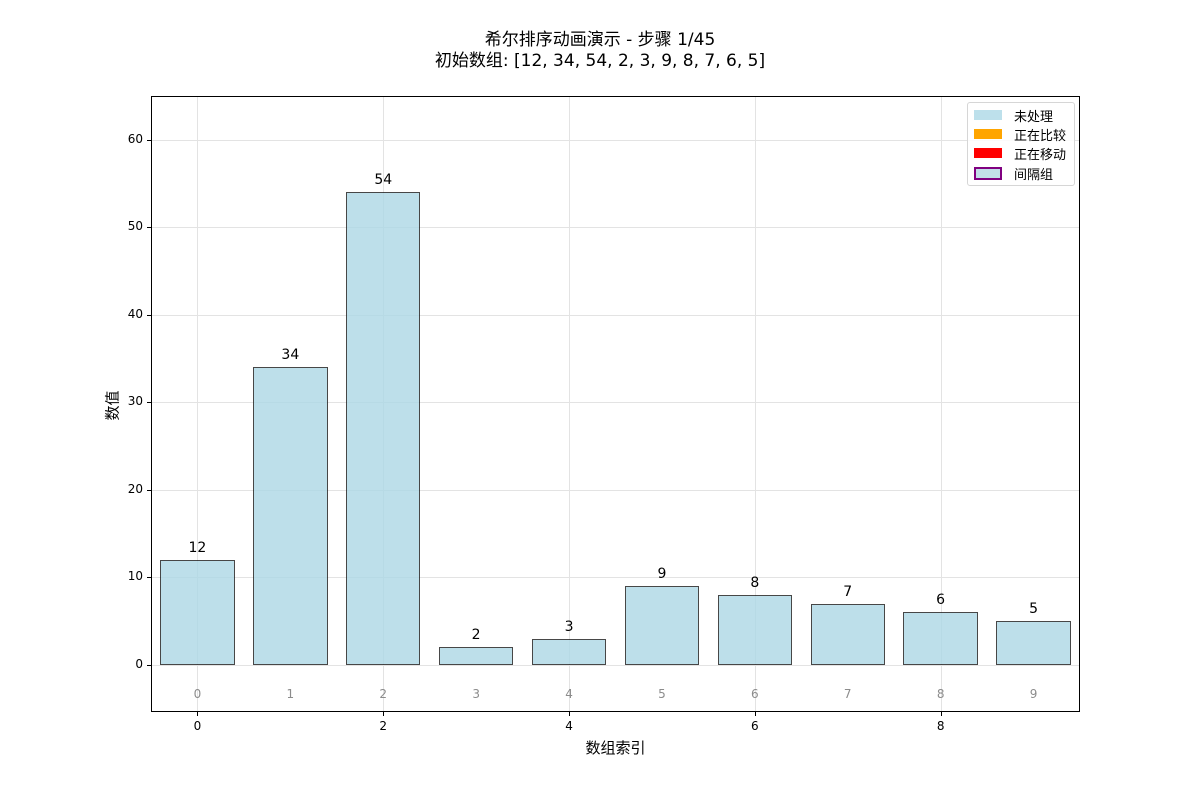 This screenshot has height=800, width=1200. What do you see at coordinates (1034, 175) in the screenshot?
I see `legend-label: 间隔组` at bounding box center [1034, 175].